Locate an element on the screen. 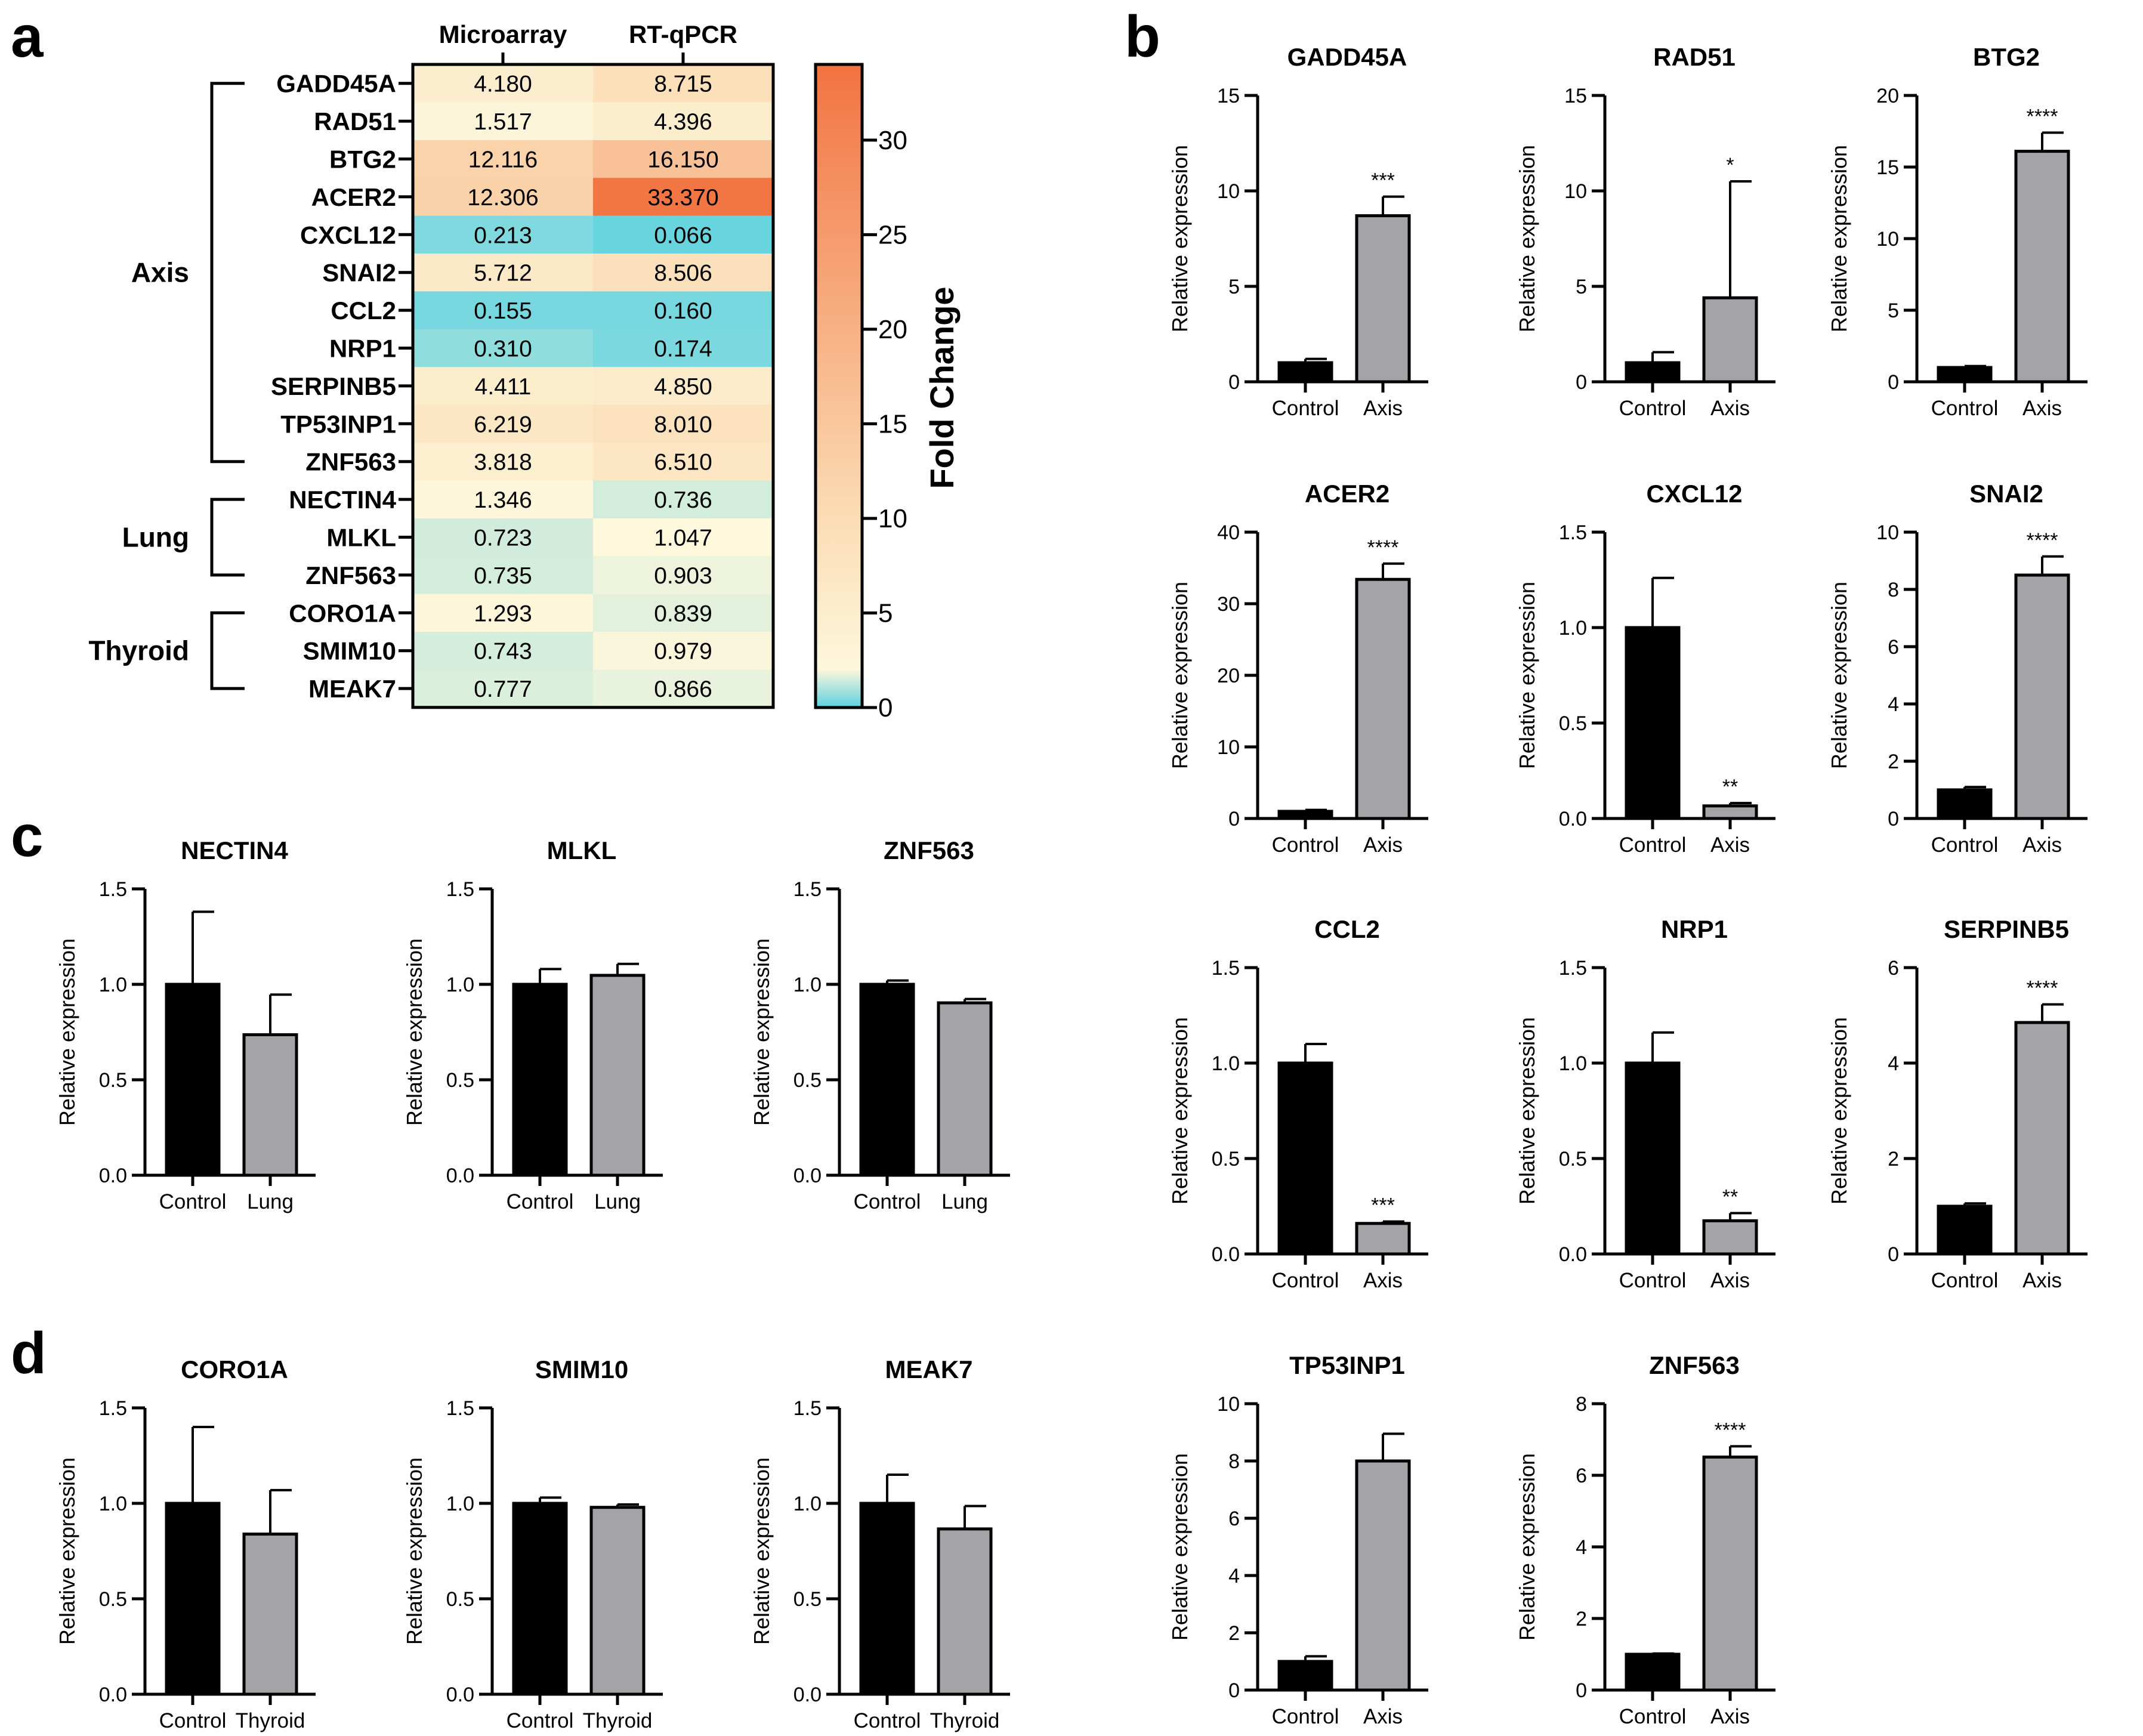 This screenshot has width=2143, height=1736. heatmap-cell-value: 4.411 is located at coordinates (503, 387).